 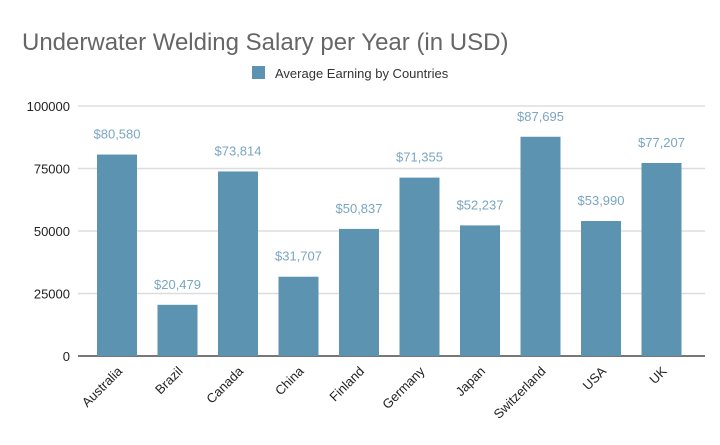 What do you see at coordinates (362, 73) in the screenshot?
I see `legend-label: Average Earning by Countries` at bounding box center [362, 73].